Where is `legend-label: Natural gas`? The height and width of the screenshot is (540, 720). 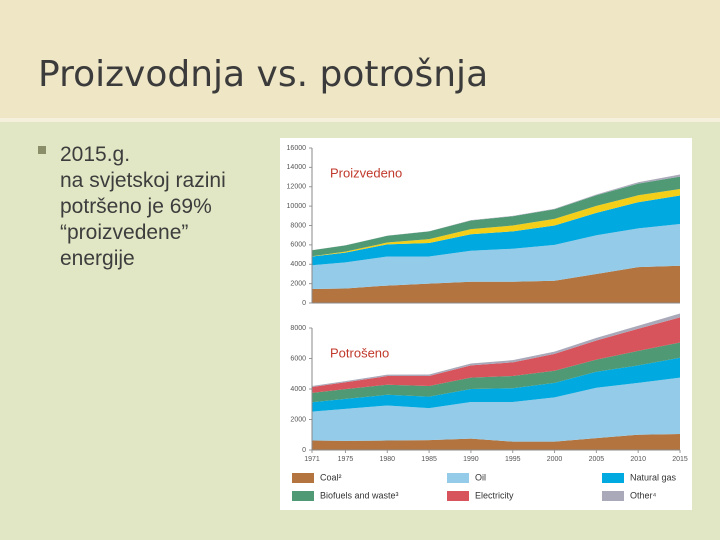
legend-label: Natural gas is located at coordinates (653, 477).